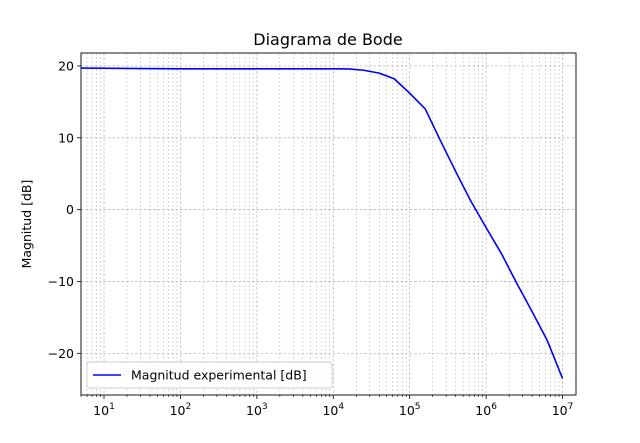 The width and height of the screenshot is (640, 443). I want to click on legend-label: Magnitud experimental [dB], so click(219, 375).